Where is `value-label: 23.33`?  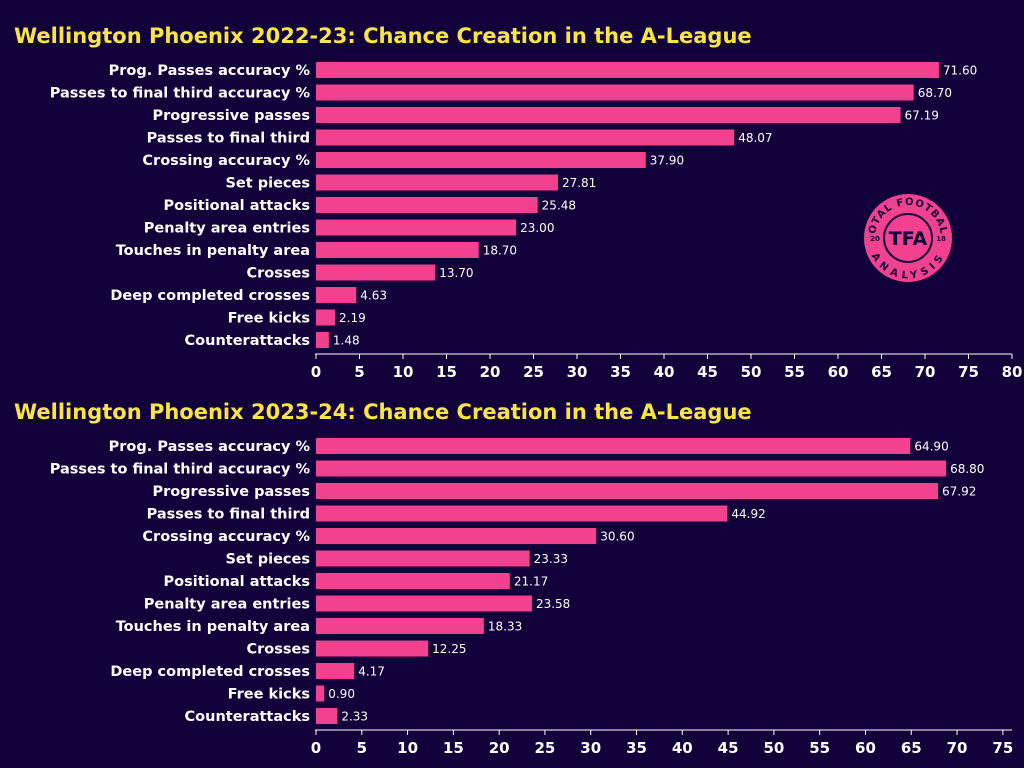 value-label: 23.33 is located at coordinates (551, 559).